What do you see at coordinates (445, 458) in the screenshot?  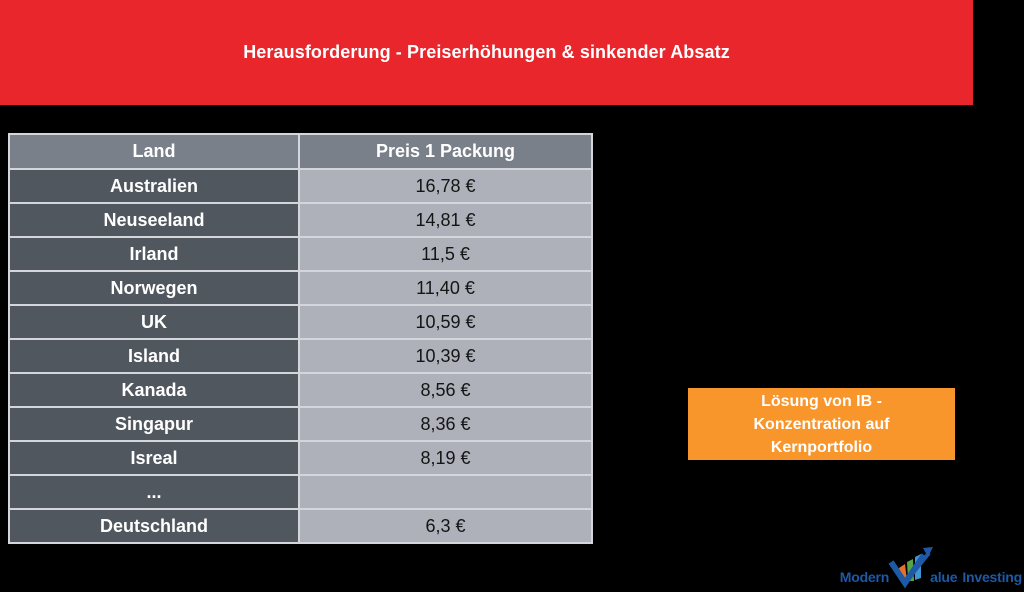 I see `price-cell: 8,19 €` at bounding box center [445, 458].